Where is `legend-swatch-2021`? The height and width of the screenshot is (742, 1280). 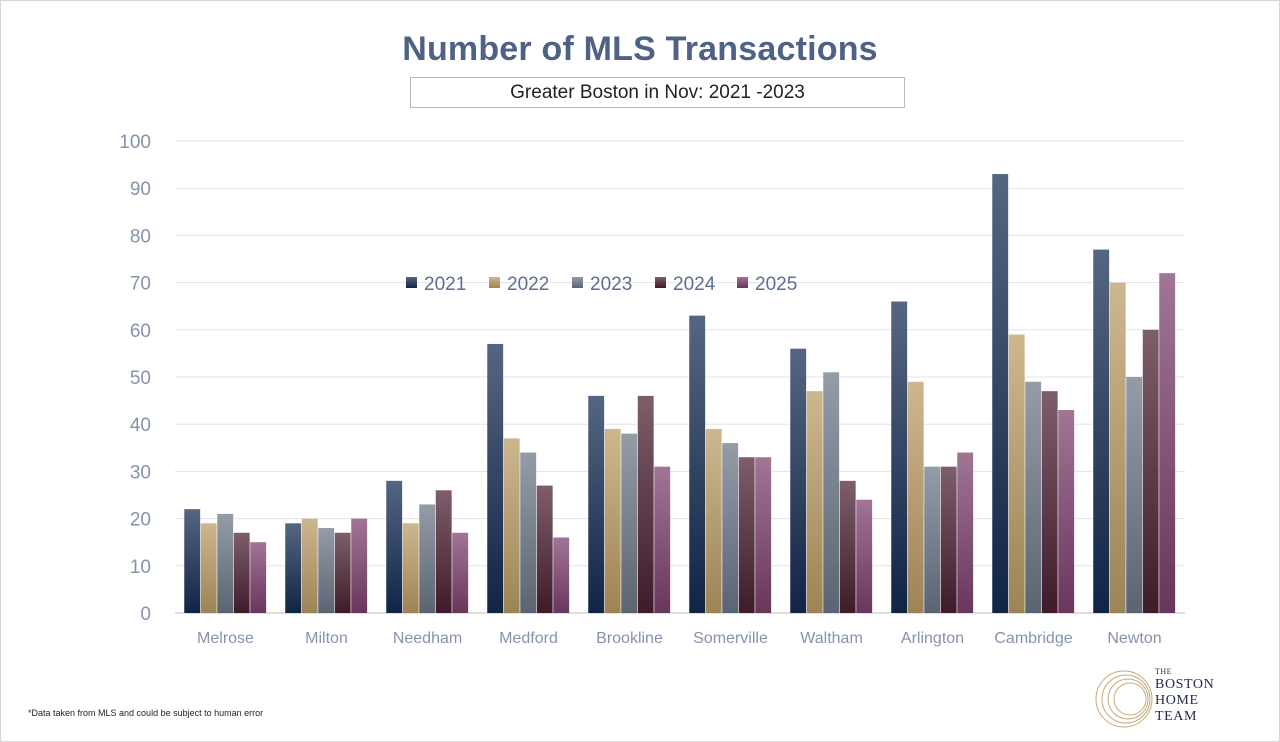
legend-swatch-2021 is located at coordinates (411, 282).